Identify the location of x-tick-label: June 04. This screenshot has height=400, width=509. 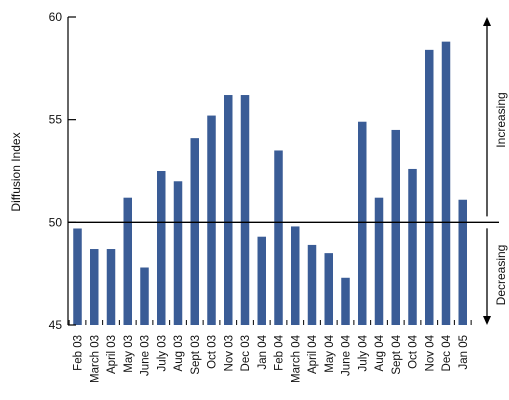
(347, 355).